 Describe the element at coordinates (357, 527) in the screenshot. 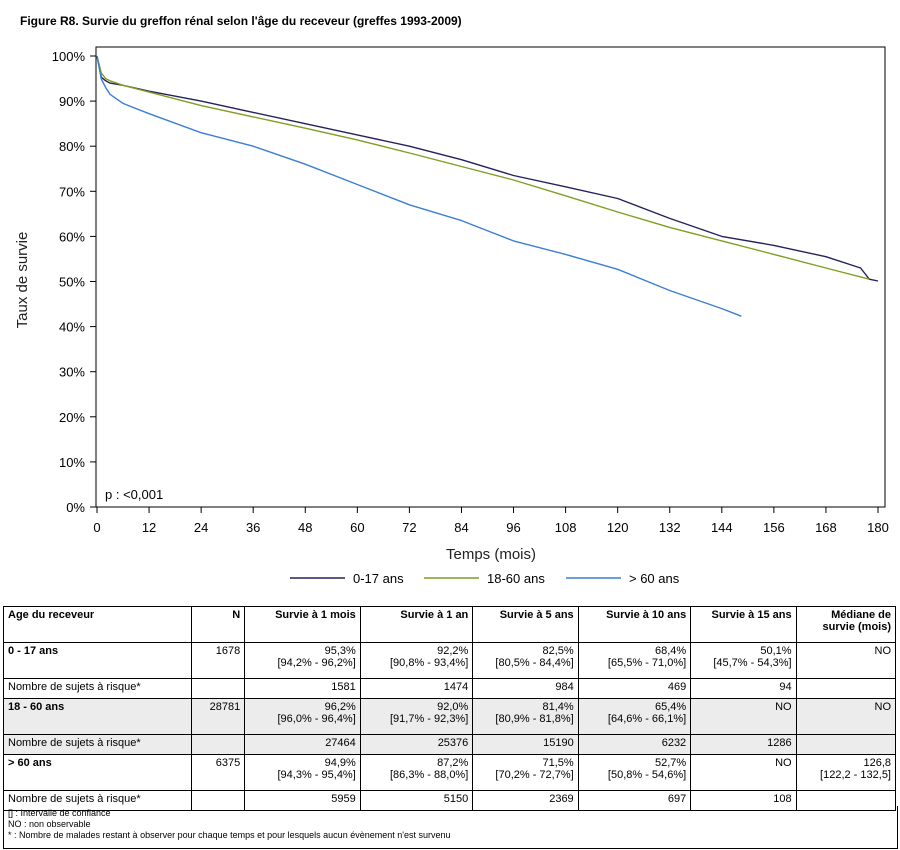

I see `x-tick-label: 60` at that location.